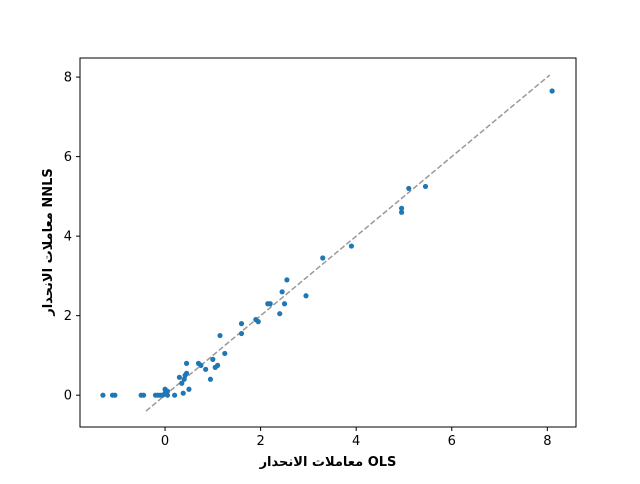 The height and width of the screenshot is (484, 640). Describe the element at coordinates (165, 441) in the screenshot. I see `x-tick-label: 0` at that location.